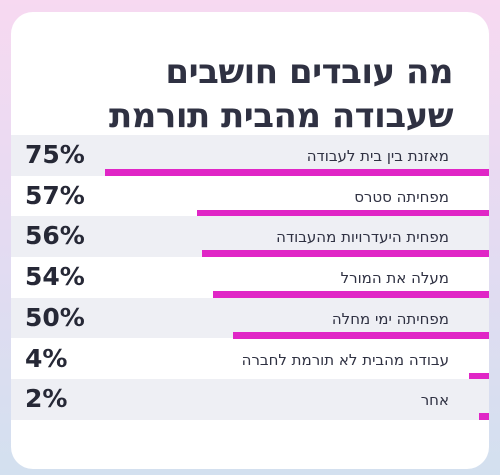  I want to click on value-label: 50%, so click(55, 317).